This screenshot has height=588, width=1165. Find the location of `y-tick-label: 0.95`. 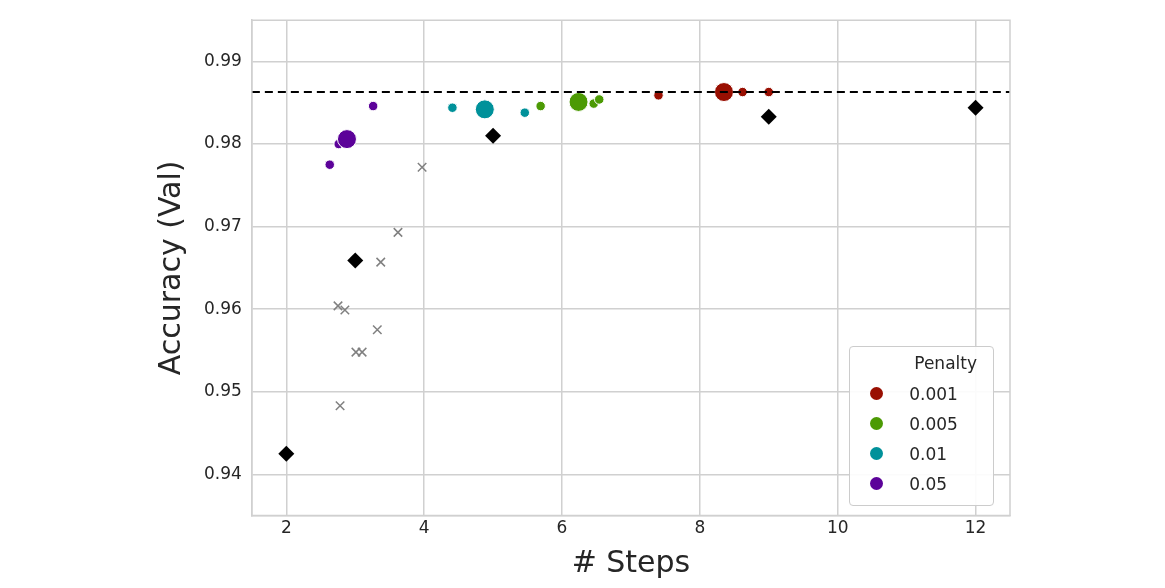

y-tick-label: 0.95 is located at coordinates (222, 390).